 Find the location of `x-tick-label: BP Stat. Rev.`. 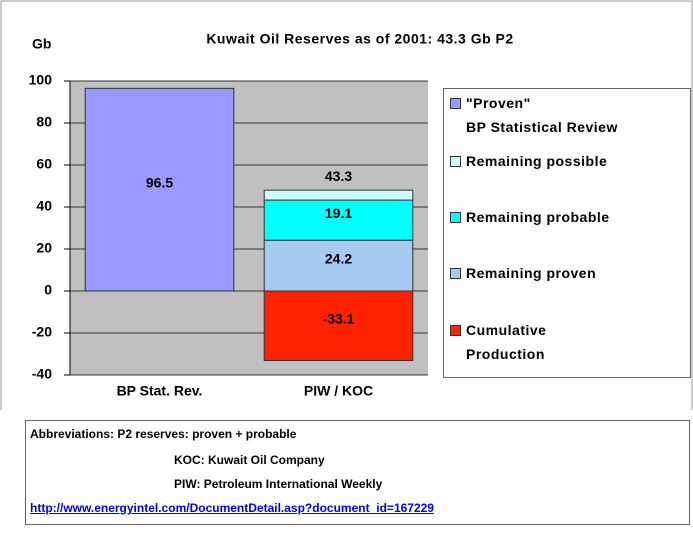

x-tick-label: BP Stat. Rev. is located at coordinates (160, 391).